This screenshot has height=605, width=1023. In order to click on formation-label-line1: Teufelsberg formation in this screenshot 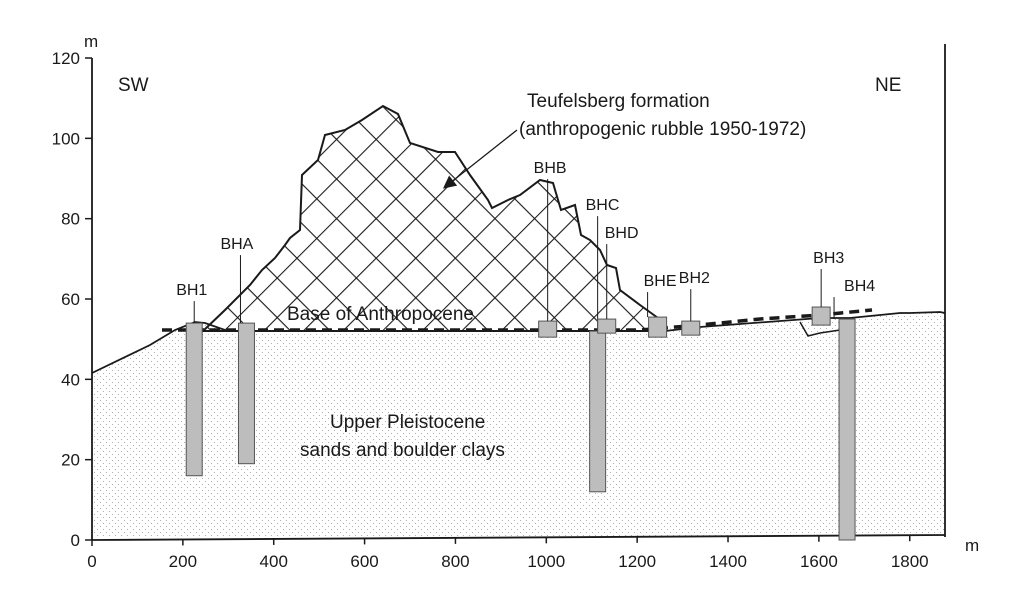, I will do `click(618, 101)`.